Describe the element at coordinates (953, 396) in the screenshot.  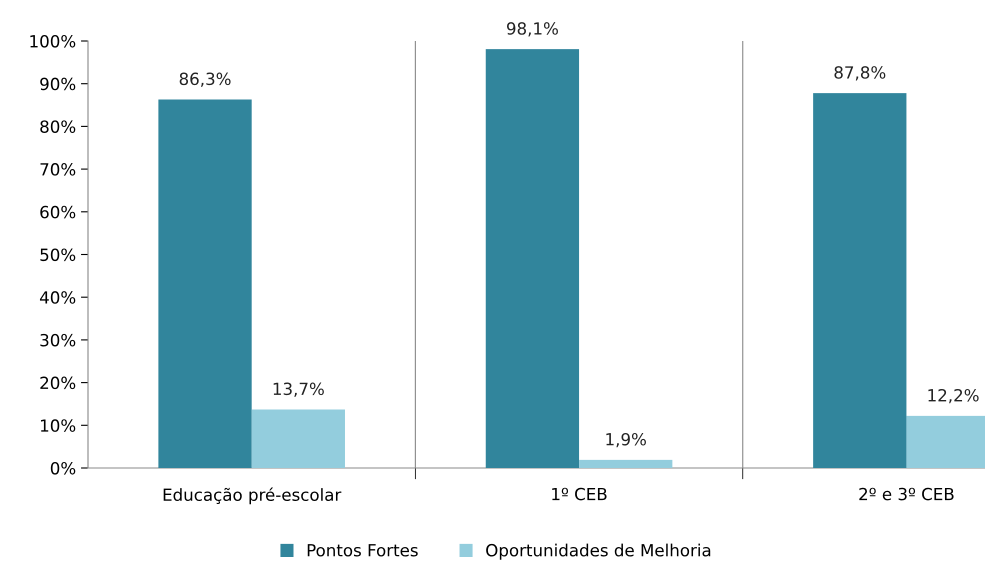
I see `data-label: 12,2%` at that location.